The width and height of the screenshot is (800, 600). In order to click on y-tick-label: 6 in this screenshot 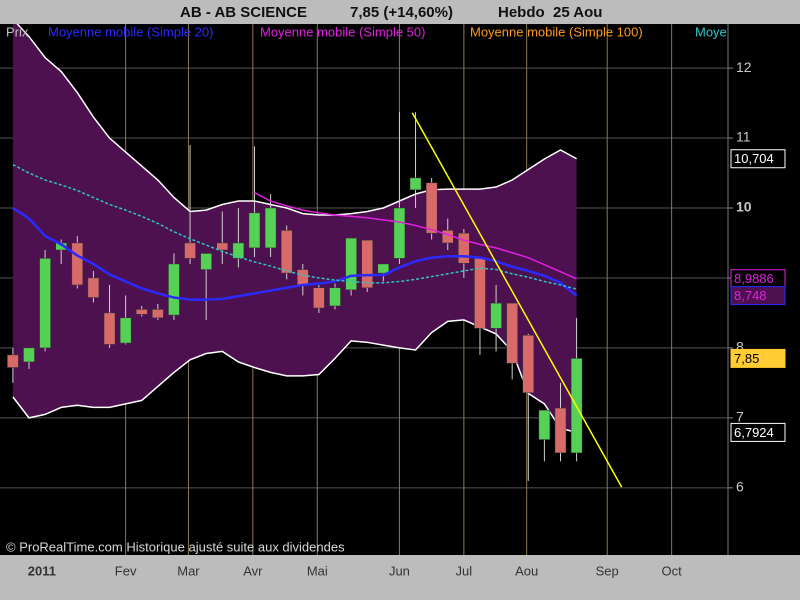, I will do `click(740, 487)`.